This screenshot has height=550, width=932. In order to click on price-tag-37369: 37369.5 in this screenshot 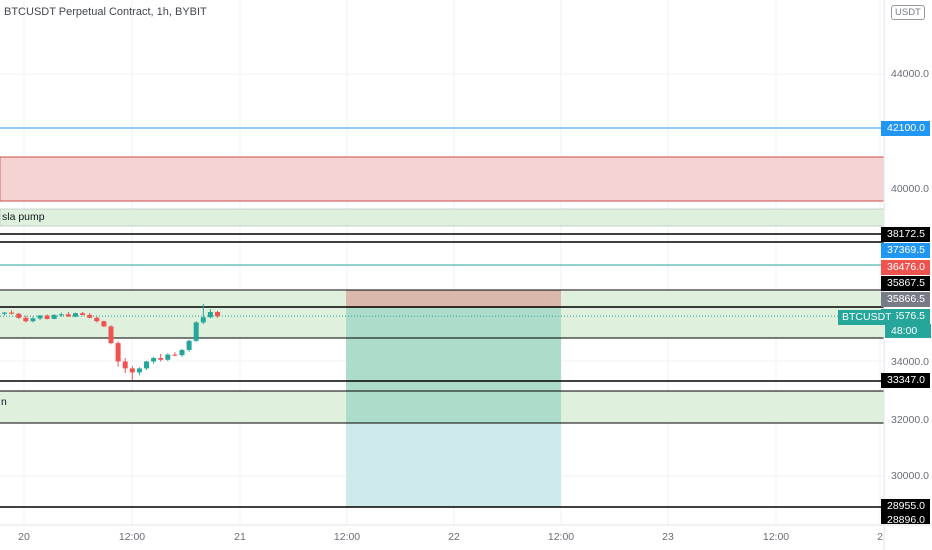, I will do `click(905, 250)`.